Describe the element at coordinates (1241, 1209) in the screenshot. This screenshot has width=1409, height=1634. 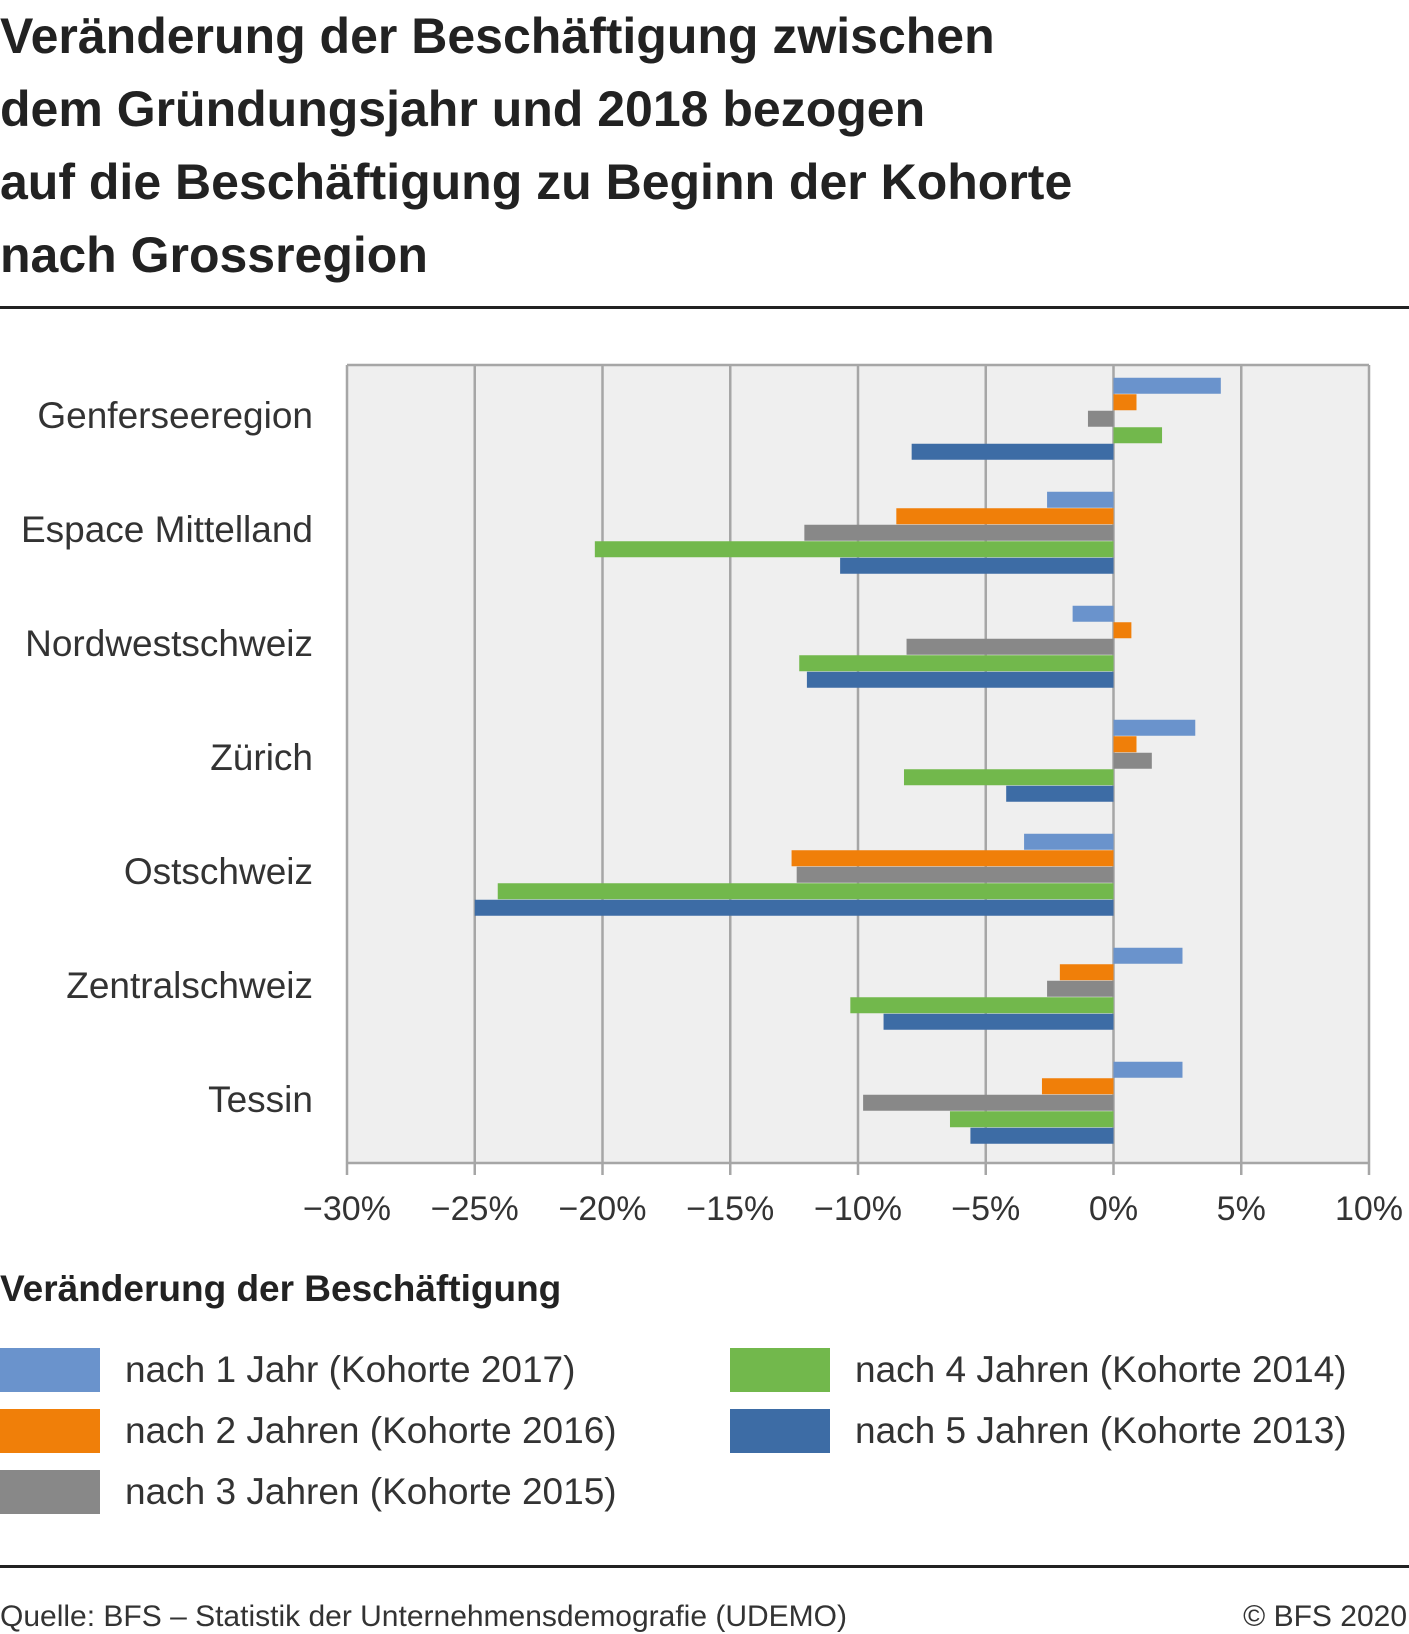
I see `x-tick-label: 5%` at that location.